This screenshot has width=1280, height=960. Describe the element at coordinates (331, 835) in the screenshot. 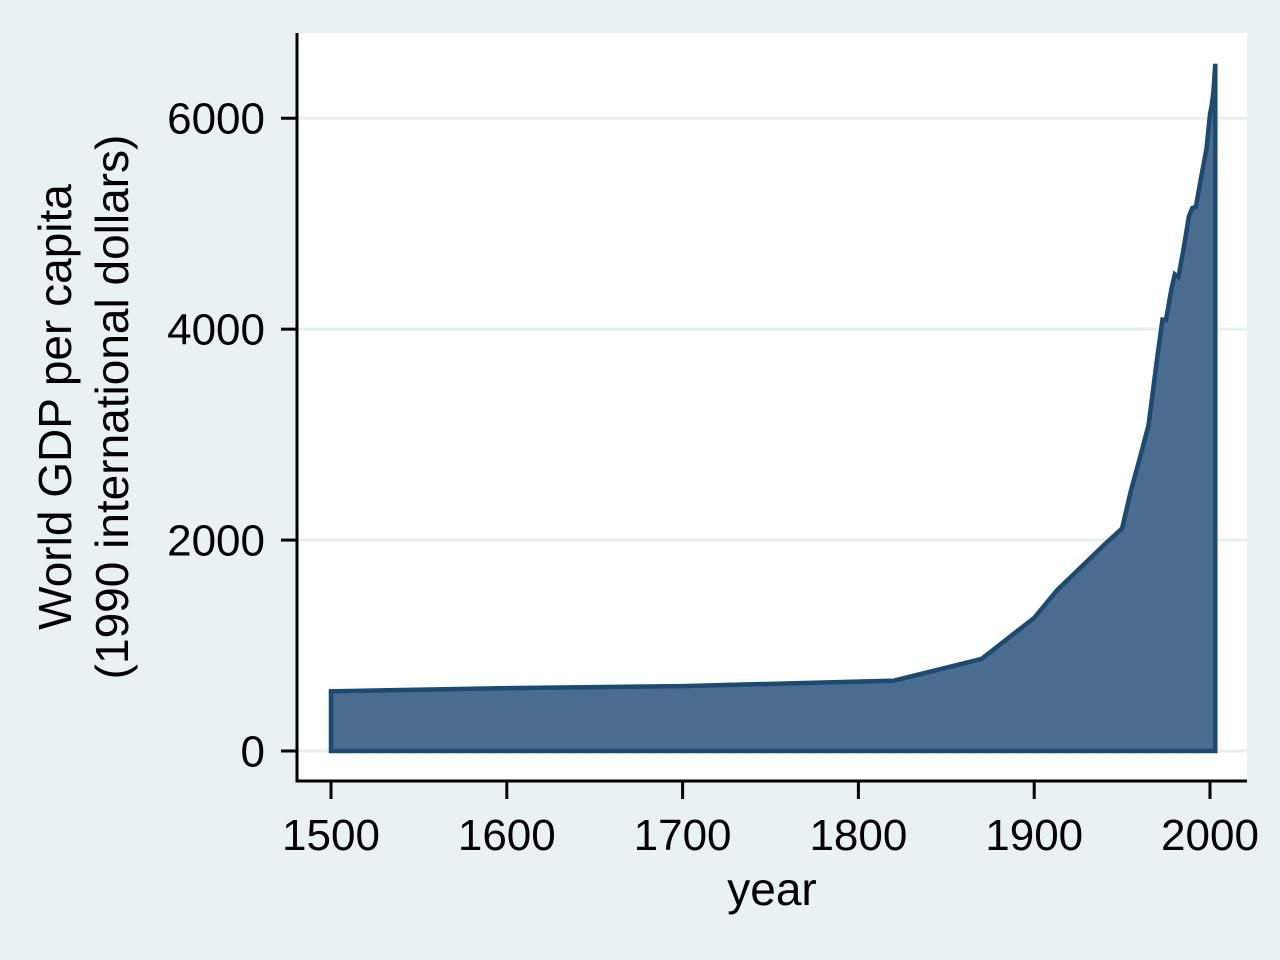

I see `x-tick-label: 1500` at that location.